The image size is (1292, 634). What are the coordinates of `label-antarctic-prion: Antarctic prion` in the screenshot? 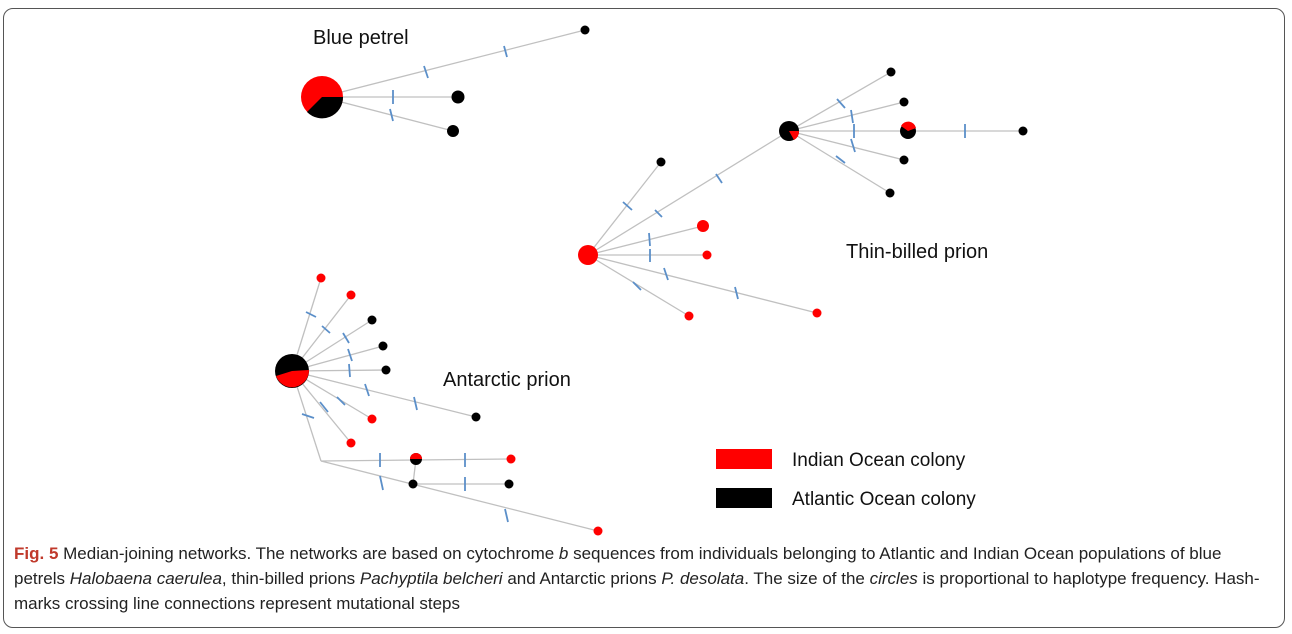 It's located at (507, 380).